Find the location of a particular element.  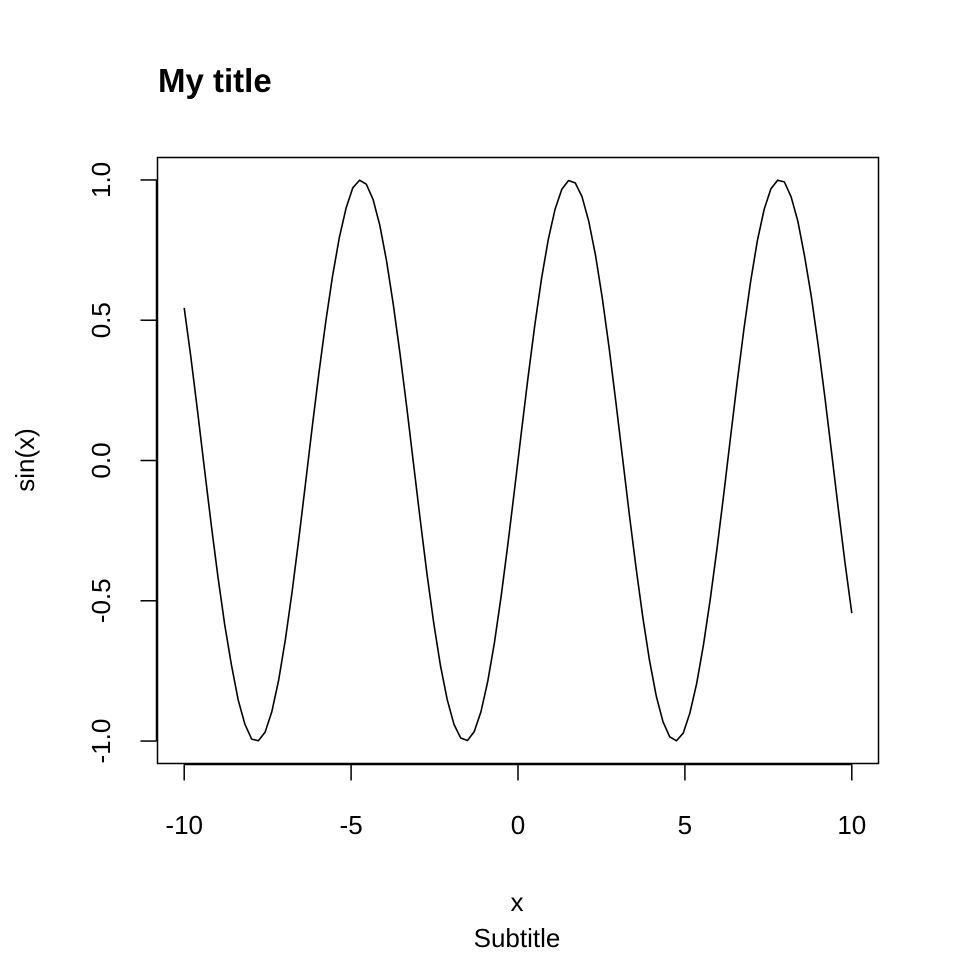

y-tick-label: -0.5 is located at coordinates (101, 600).